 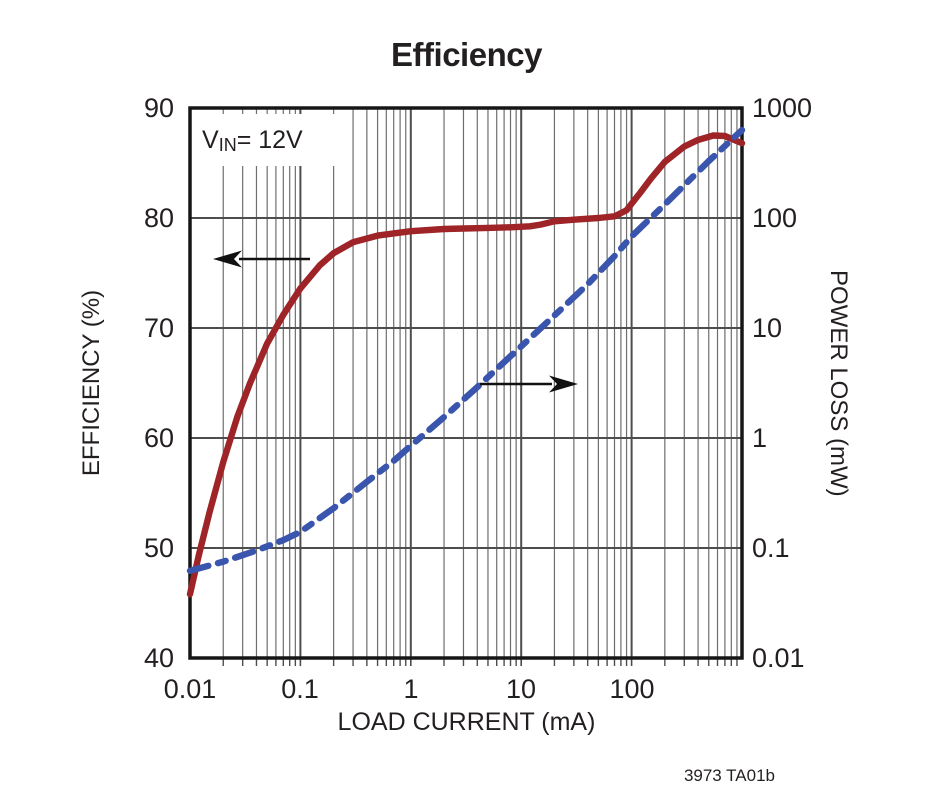 I want to click on figure-caption: 3973 TA01b, so click(x=729, y=775).